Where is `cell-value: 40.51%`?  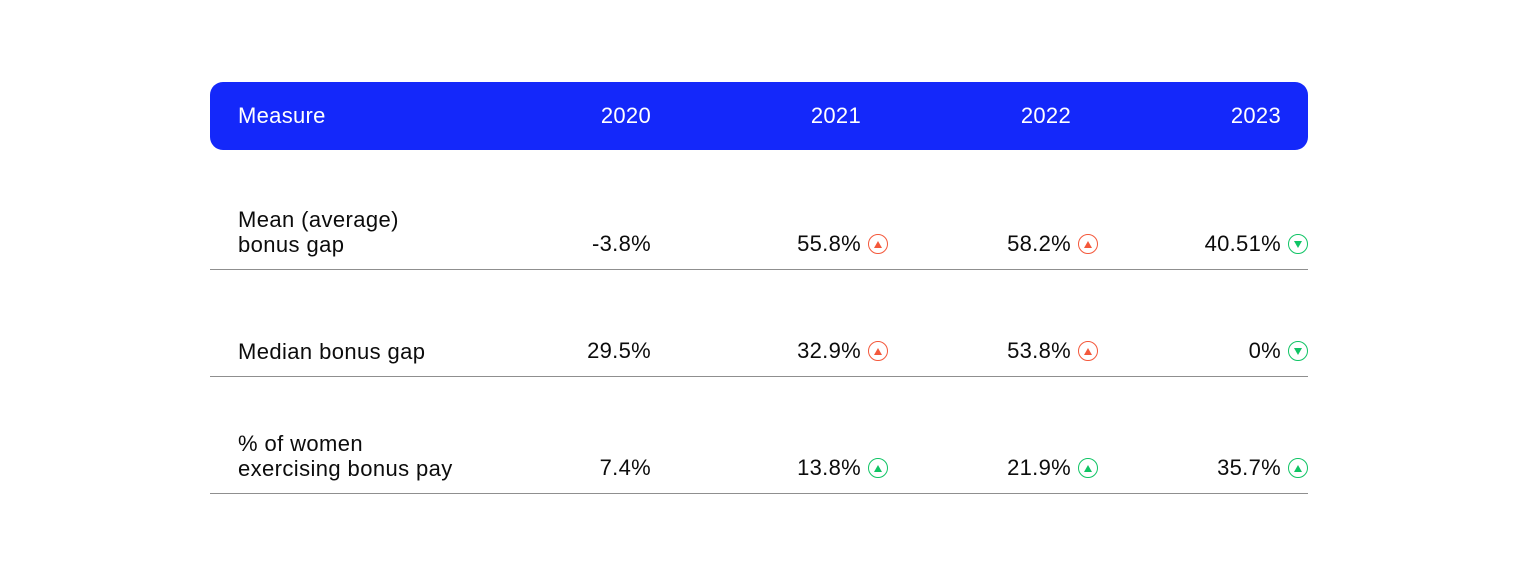 cell-value: 40.51% is located at coordinates (1242, 243).